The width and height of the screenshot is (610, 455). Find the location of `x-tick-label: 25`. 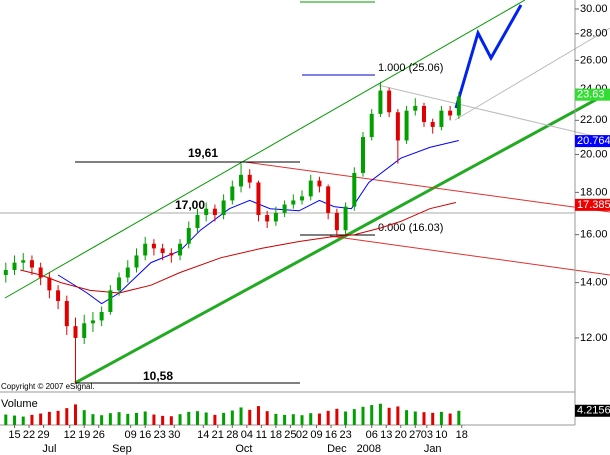

x-tick-label: 25 is located at coordinates (290, 435).